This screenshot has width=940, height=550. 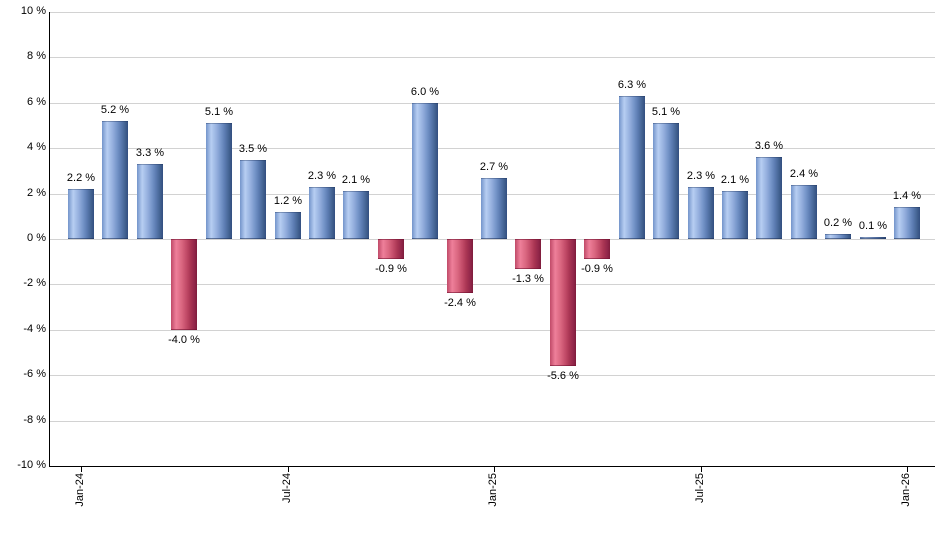 I want to click on x-axis-line, so click(x=492, y=466).